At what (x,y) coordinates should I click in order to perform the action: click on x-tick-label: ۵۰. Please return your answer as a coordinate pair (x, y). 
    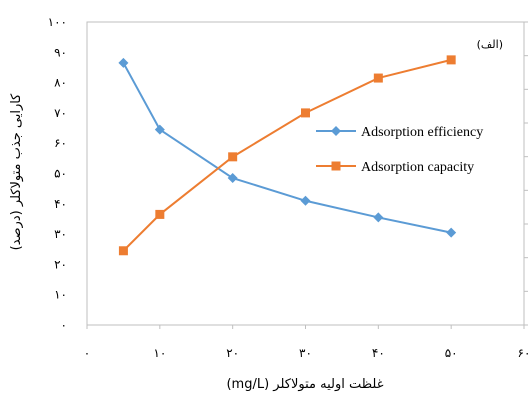
    Looking at the image, I should click on (451, 353).